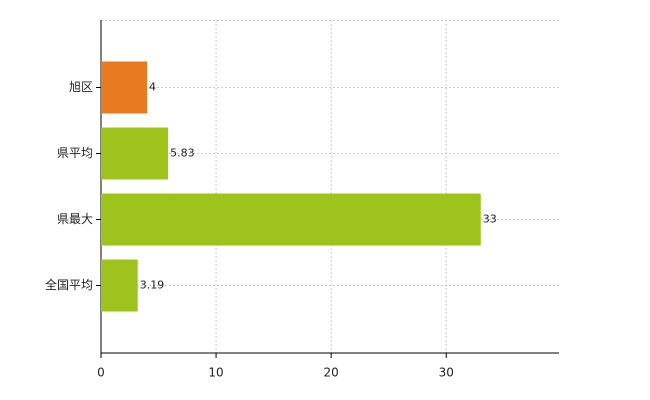 Image resolution: width=650 pixels, height=400 pixels. I want to click on x-tick-label: 30, so click(446, 373).